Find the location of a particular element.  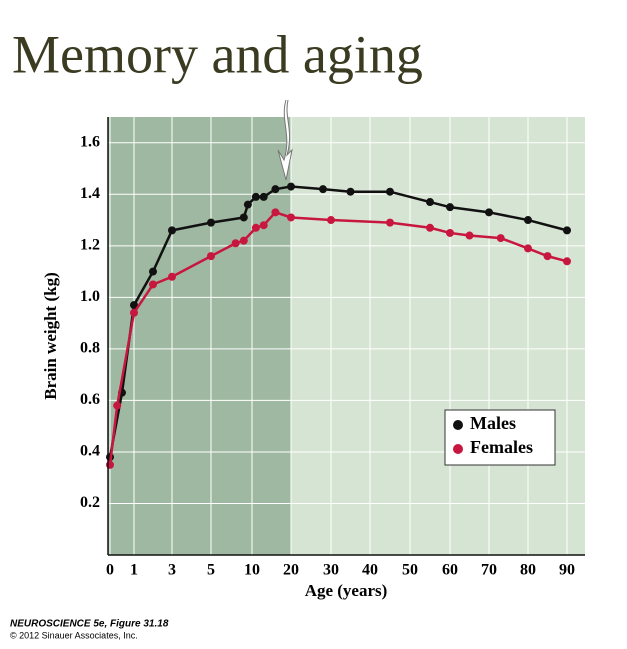

legend-label: Females is located at coordinates (501, 447).